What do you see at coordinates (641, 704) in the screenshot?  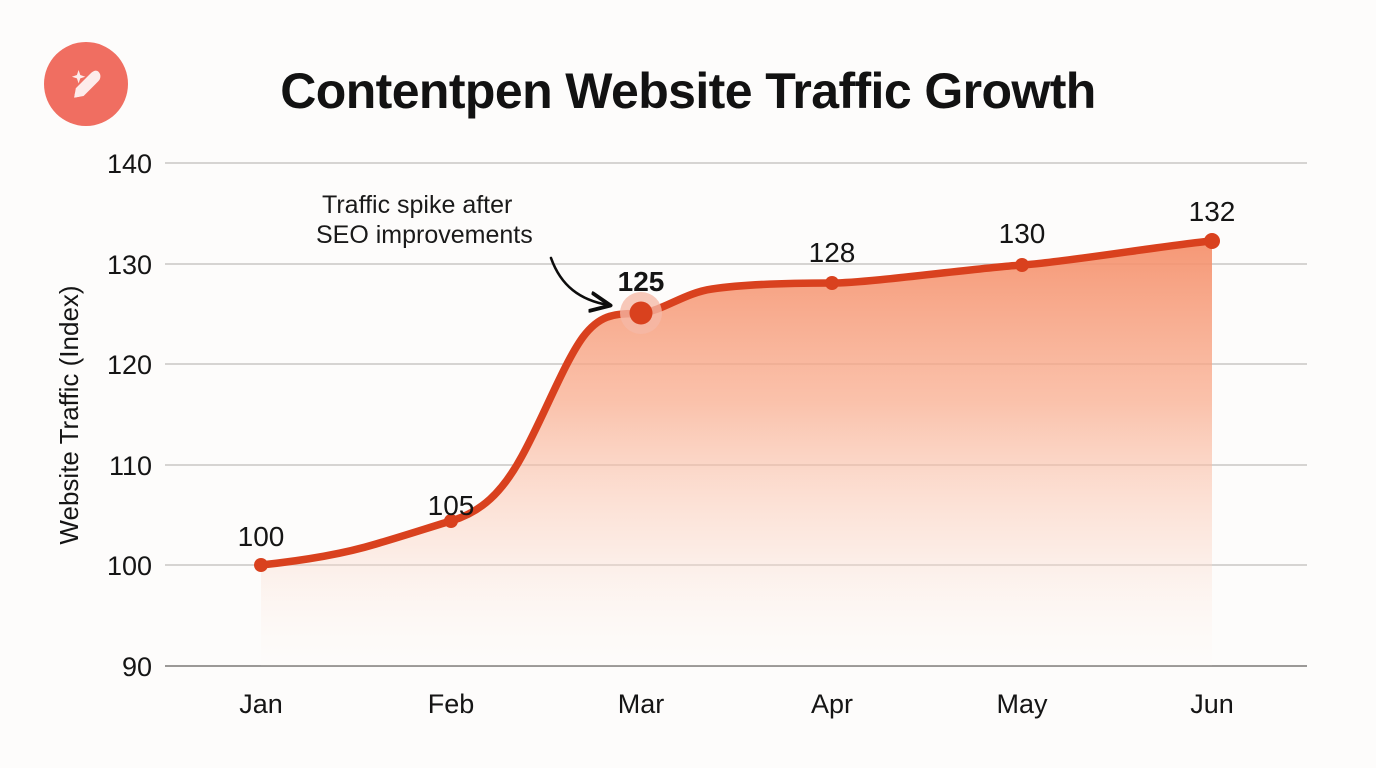 I see `x-tick-mar: Mar` at bounding box center [641, 704].